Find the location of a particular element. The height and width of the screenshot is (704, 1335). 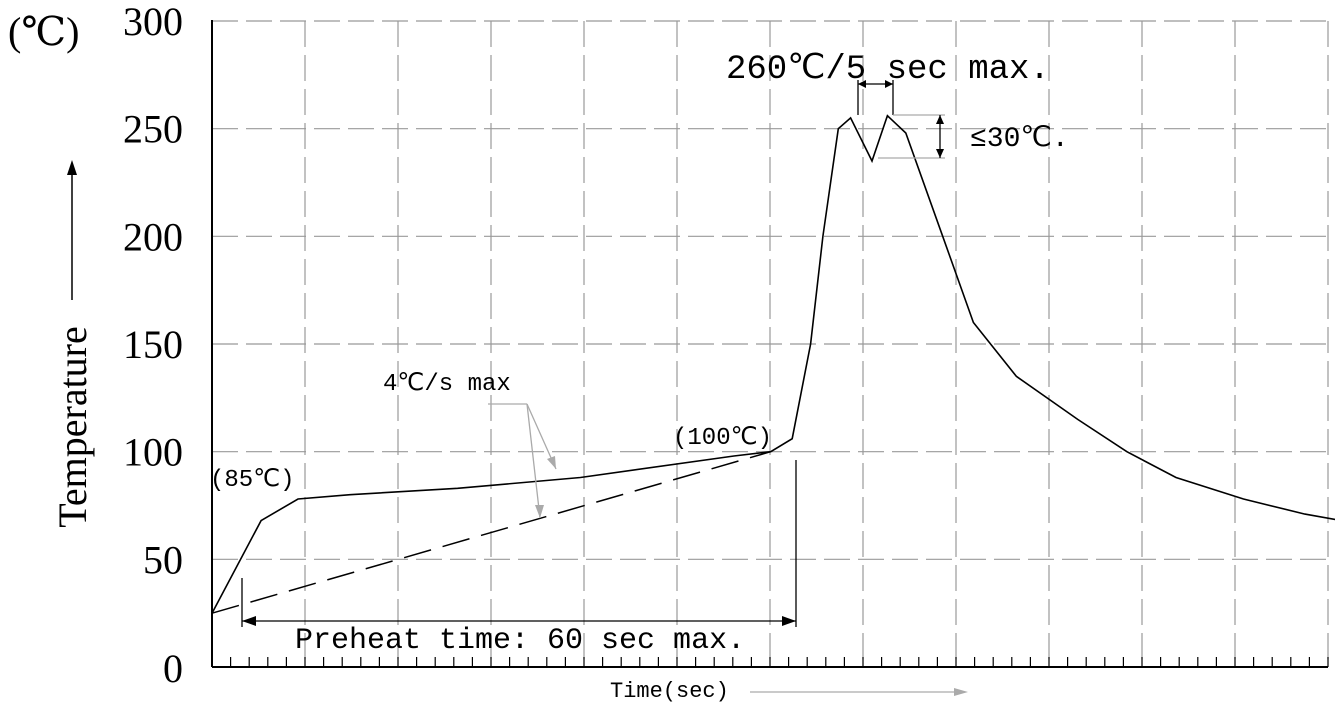

y-unit-label: (℃) is located at coordinates (43, 31).